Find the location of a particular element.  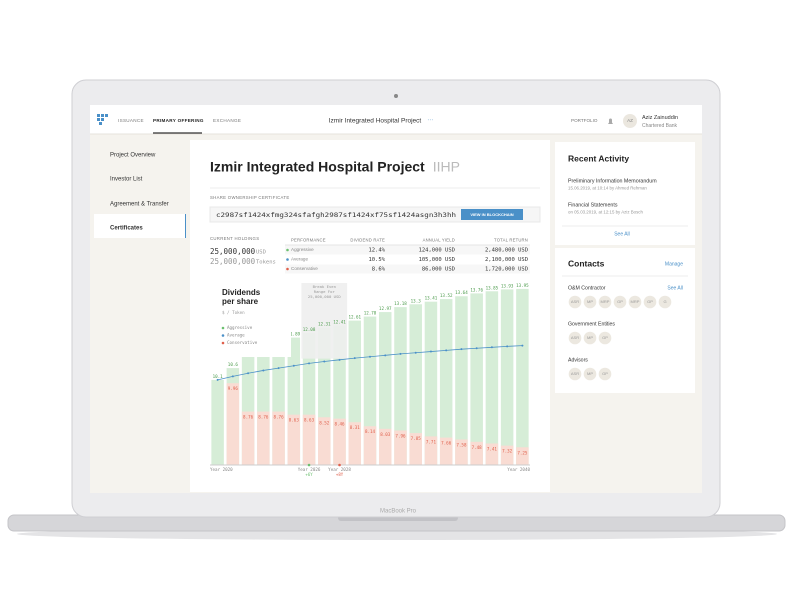

nav-bar is located at coordinates (396, 119).